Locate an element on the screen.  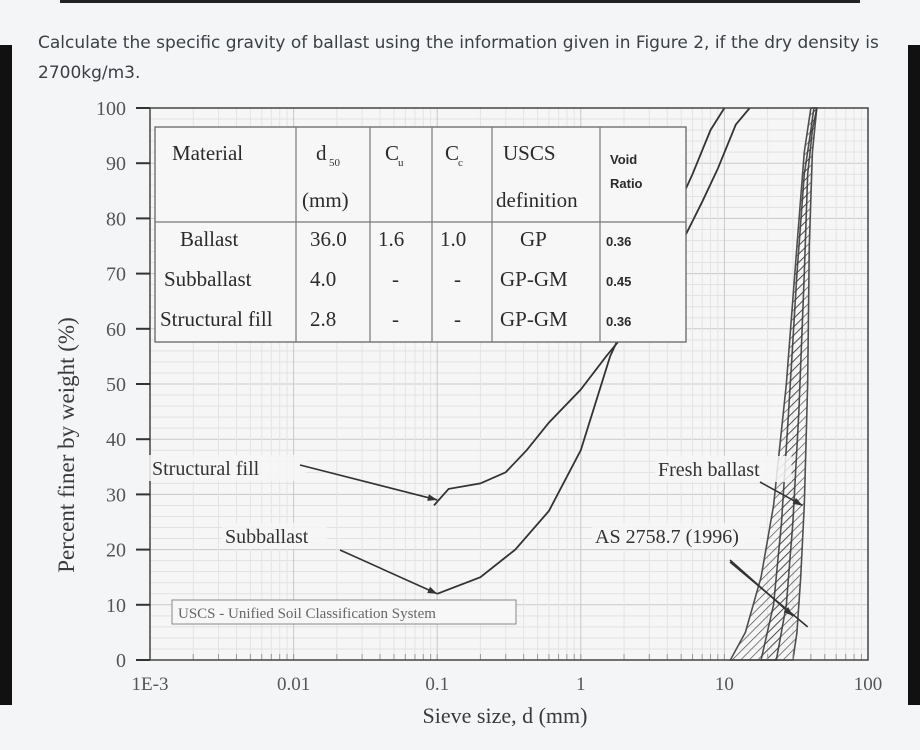
x-tick-label: 10 is located at coordinates (724, 684).